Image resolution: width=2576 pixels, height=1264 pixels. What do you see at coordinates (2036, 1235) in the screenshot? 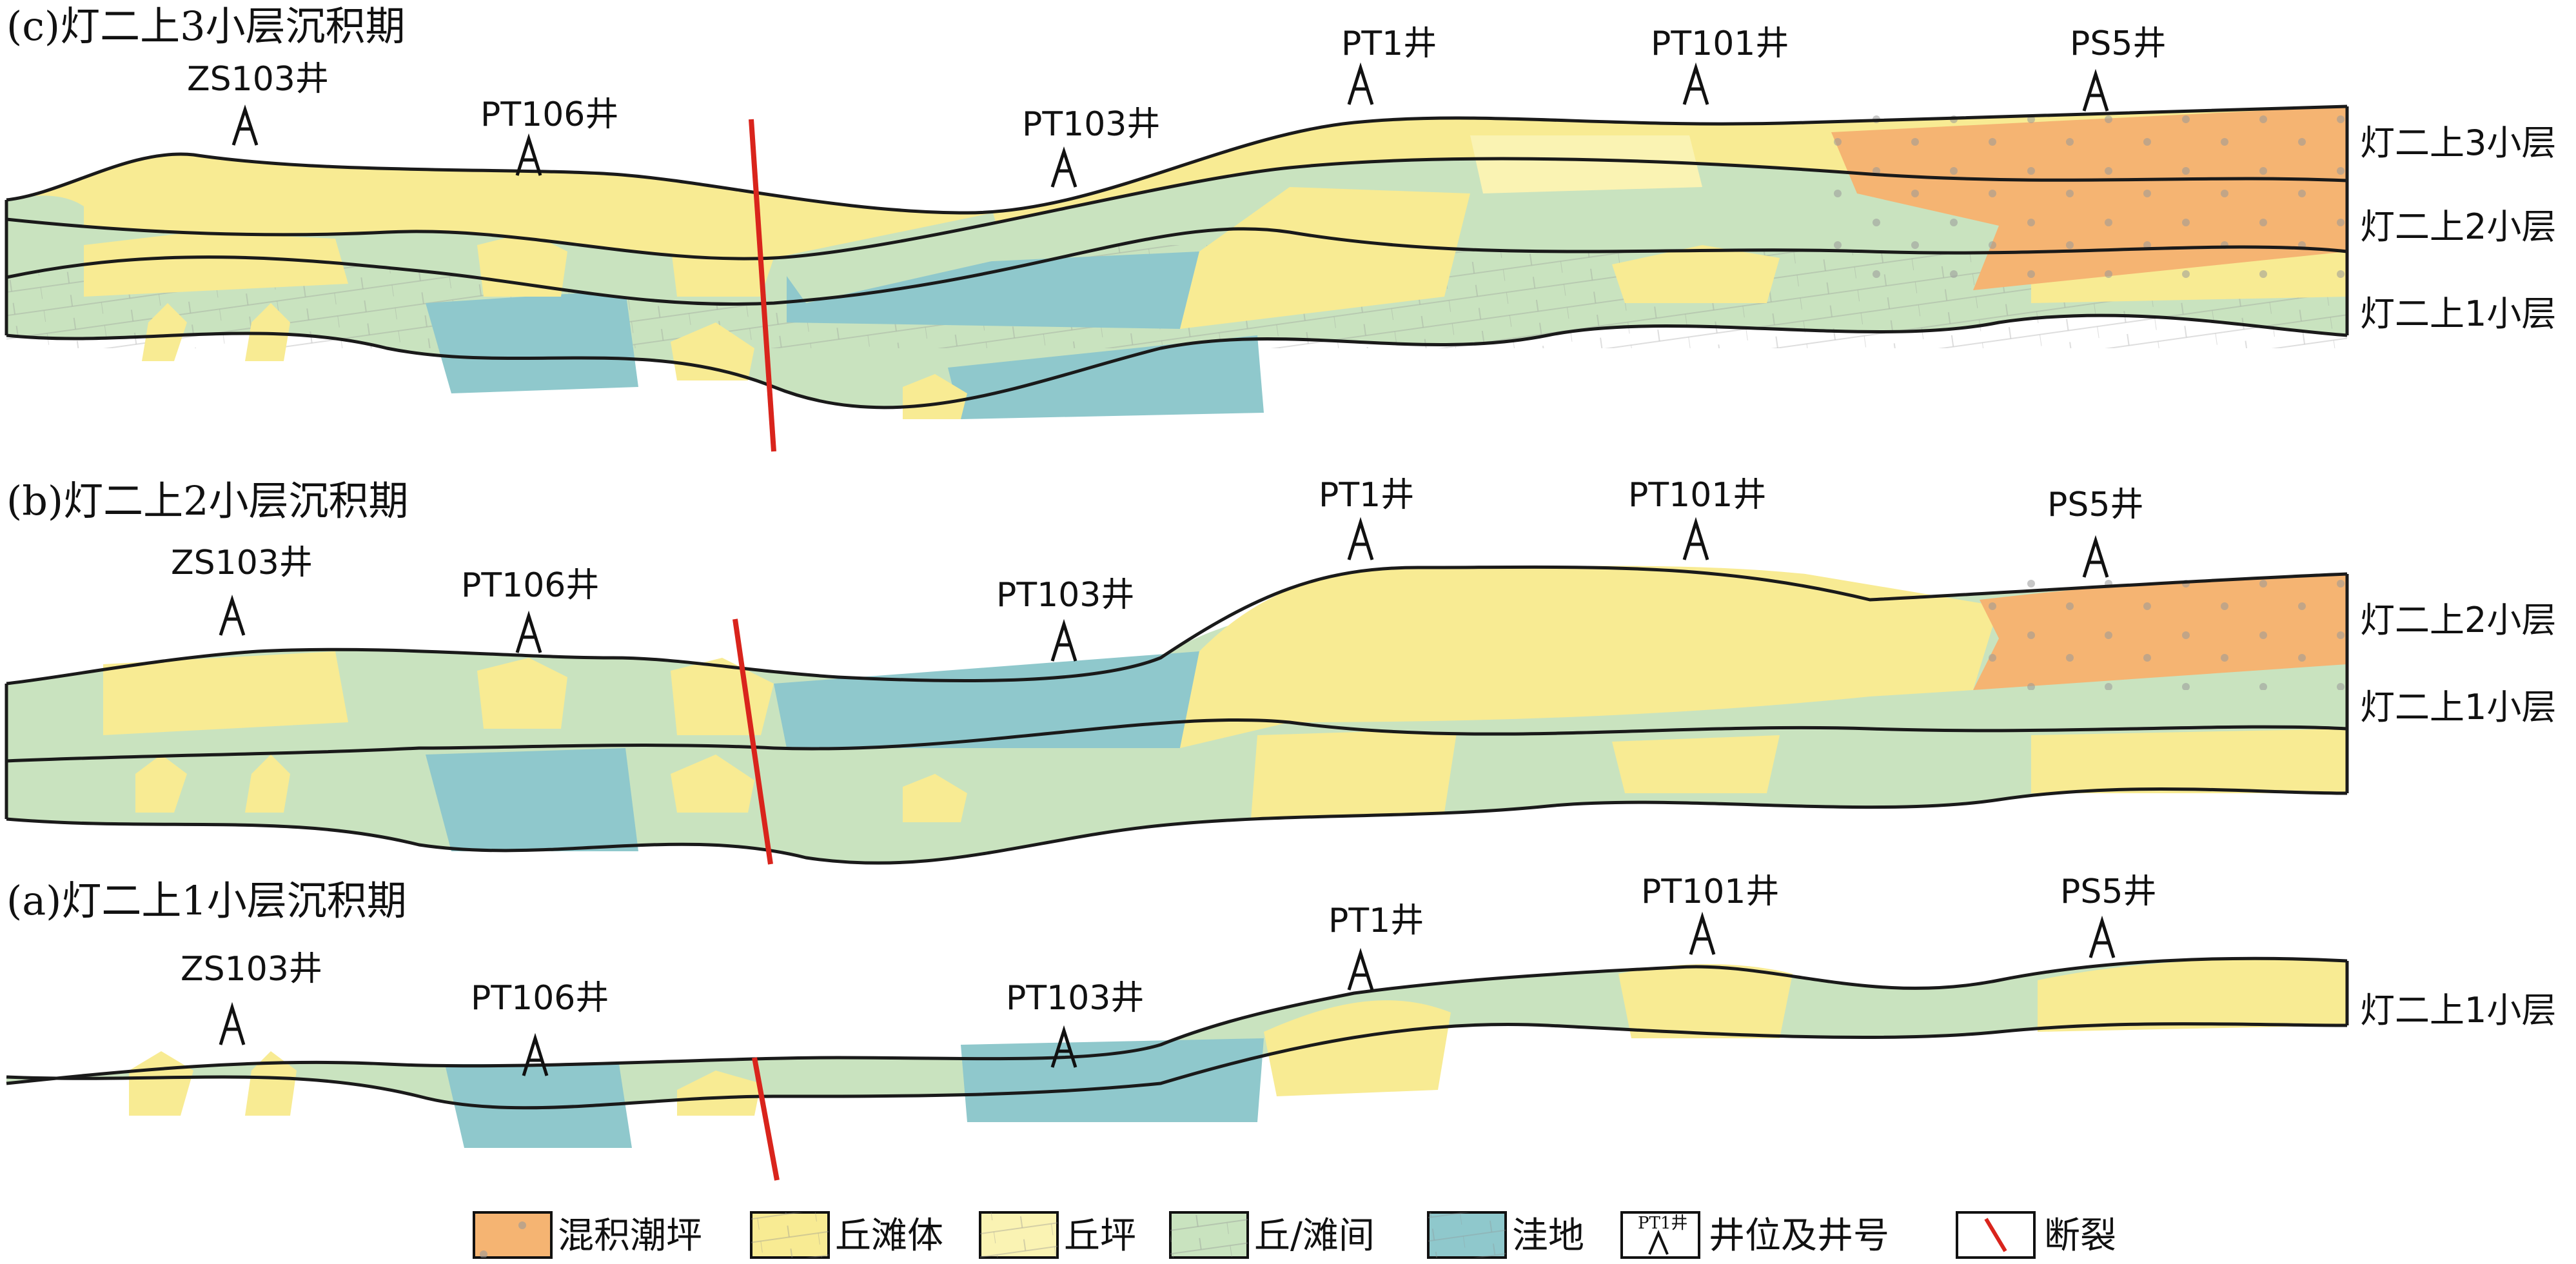
I see `legend-item-fault: 断裂` at bounding box center [2036, 1235].